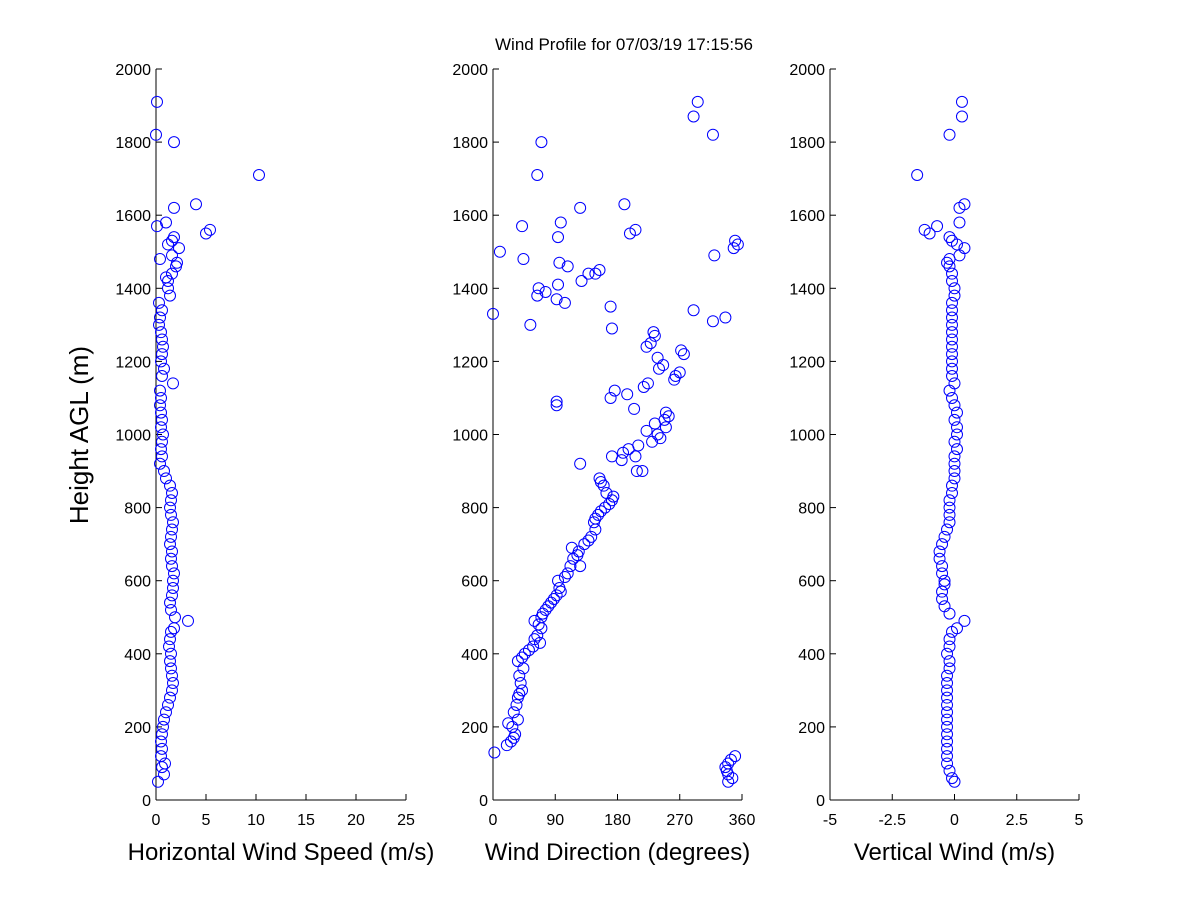 This screenshot has width=1200, height=900. I want to click on x-tick-label-direction: 180, so click(617, 820).